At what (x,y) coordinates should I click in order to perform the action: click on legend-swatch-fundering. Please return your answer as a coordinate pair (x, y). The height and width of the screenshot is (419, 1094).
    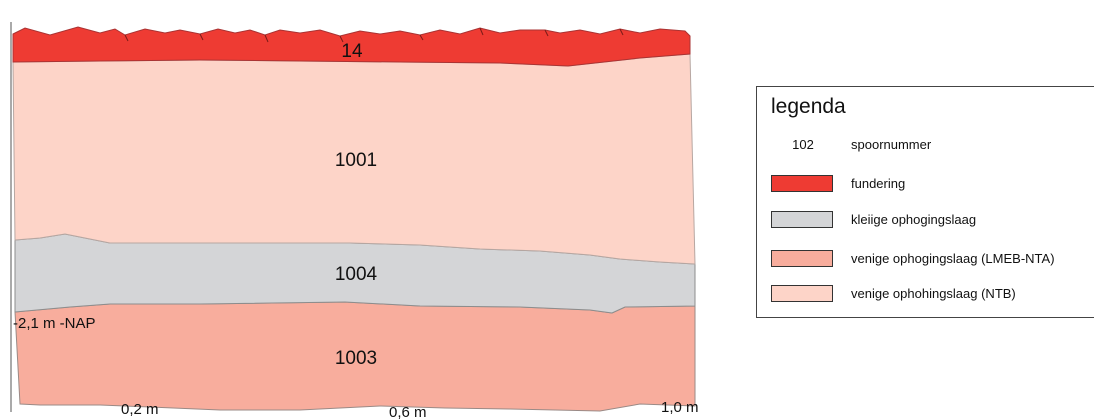
    Looking at the image, I should click on (802, 183).